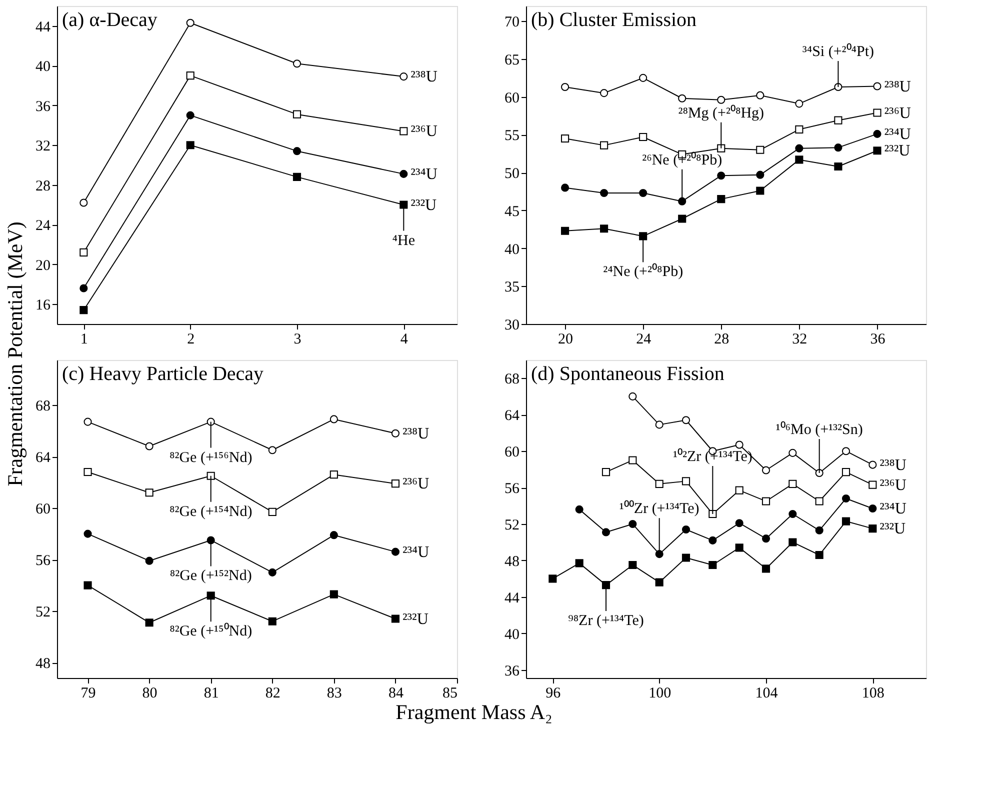 Image resolution: width=995 pixels, height=795 pixels. I want to click on annotation: ¹⁰⁶Mo (+¹³²Sn), so click(819, 429).